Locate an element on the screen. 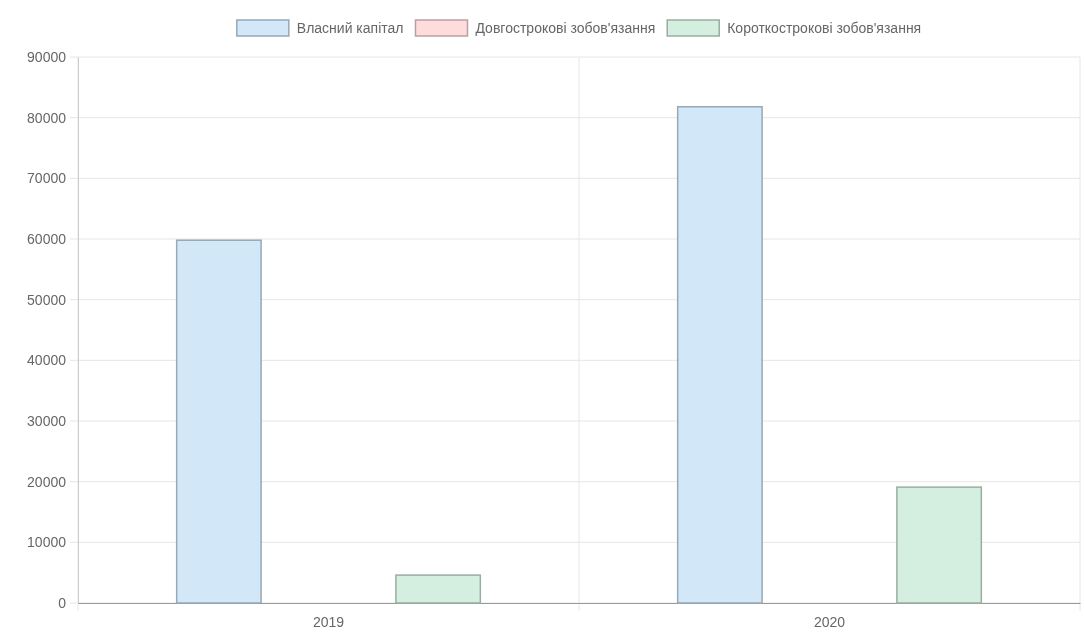 This screenshot has width=1084, height=642. legend-label: Довгострокові зобов'язання is located at coordinates (565, 28).